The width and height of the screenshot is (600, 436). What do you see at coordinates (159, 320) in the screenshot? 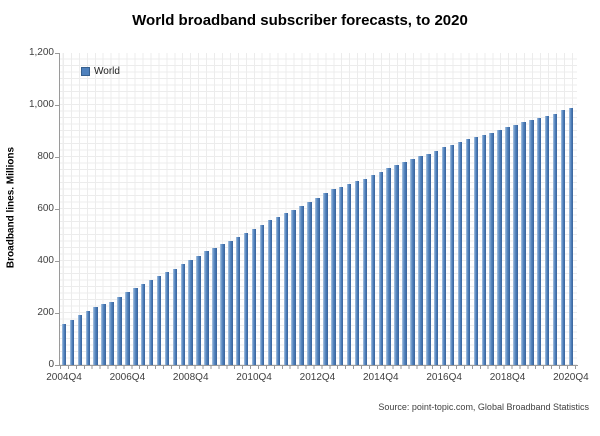
I see `bar-2007Q4` at bounding box center [159, 320].